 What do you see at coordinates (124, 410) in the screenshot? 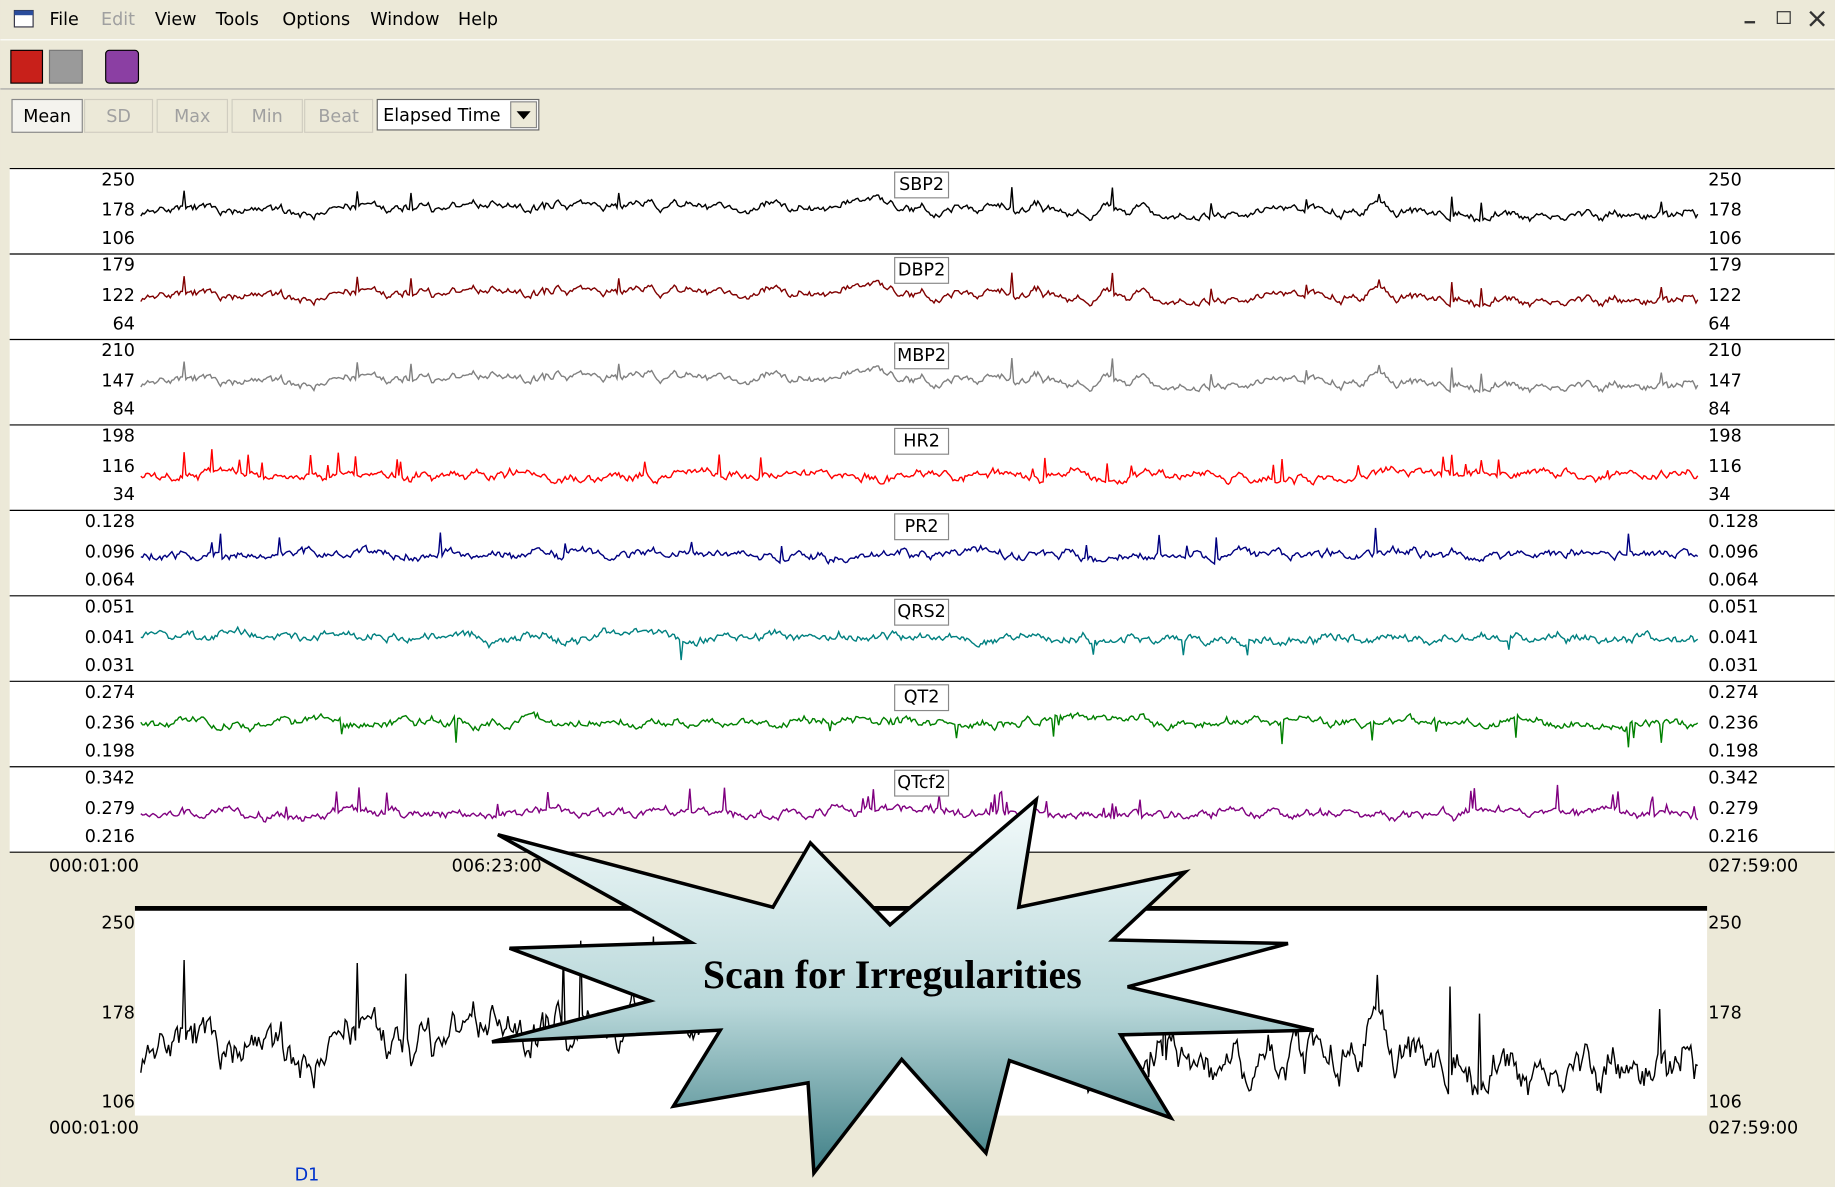
I see `y-tick-label-left: 84` at bounding box center [124, 410].